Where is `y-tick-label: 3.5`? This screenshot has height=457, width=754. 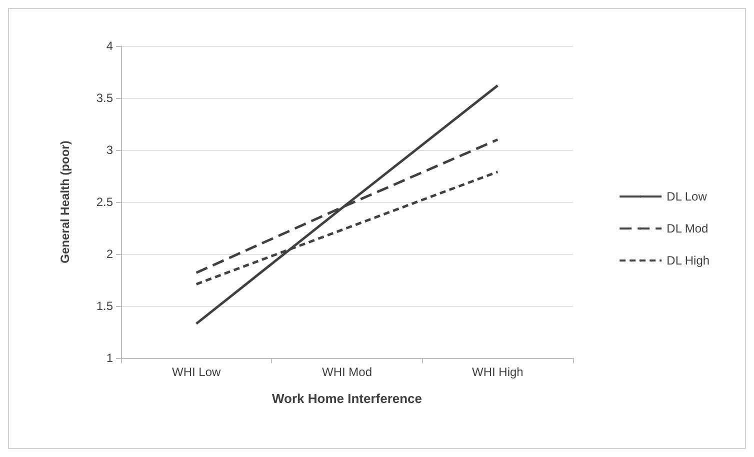
y-tick-label: 3.5 is located at coordinates (105, 98).